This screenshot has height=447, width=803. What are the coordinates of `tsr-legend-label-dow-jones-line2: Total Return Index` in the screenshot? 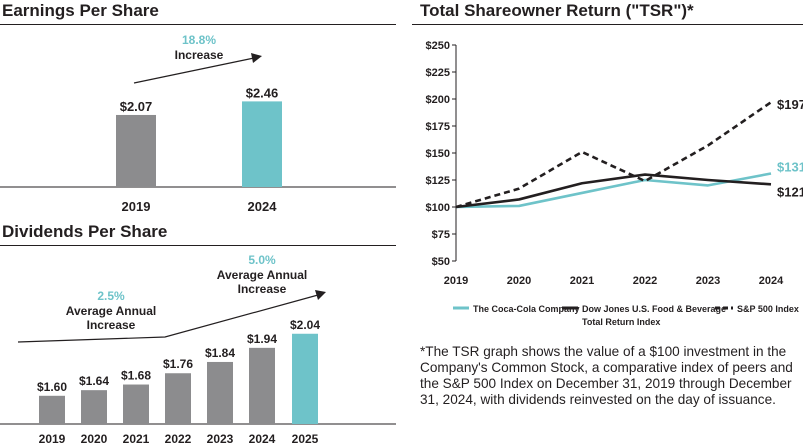 It's located at (621, 322).